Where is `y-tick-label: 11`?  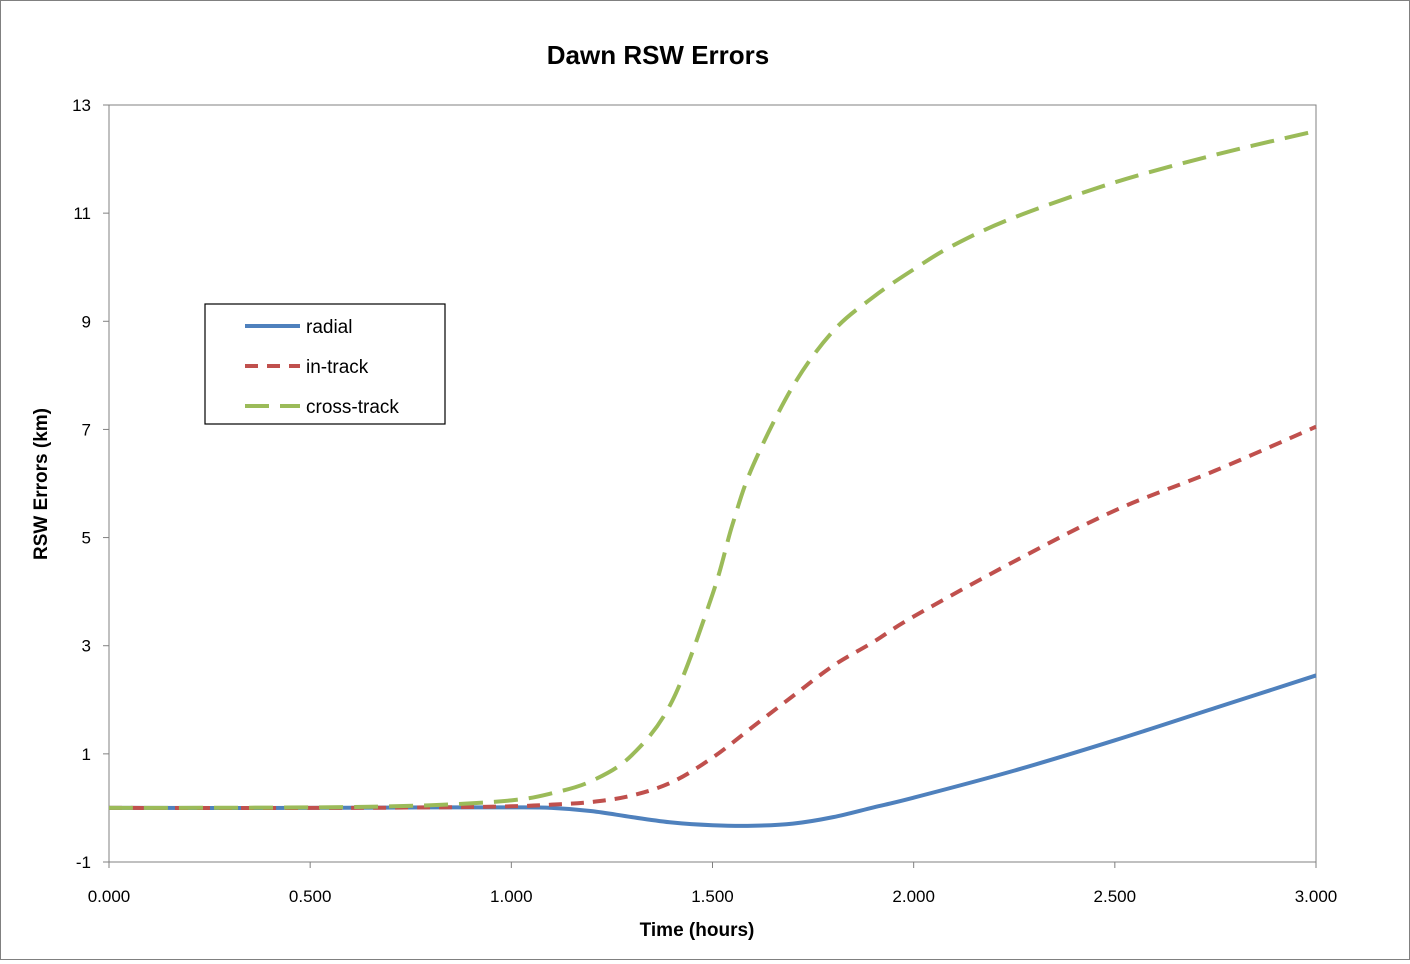 y-tick-label: 11 is located at coordinates (82, 213).